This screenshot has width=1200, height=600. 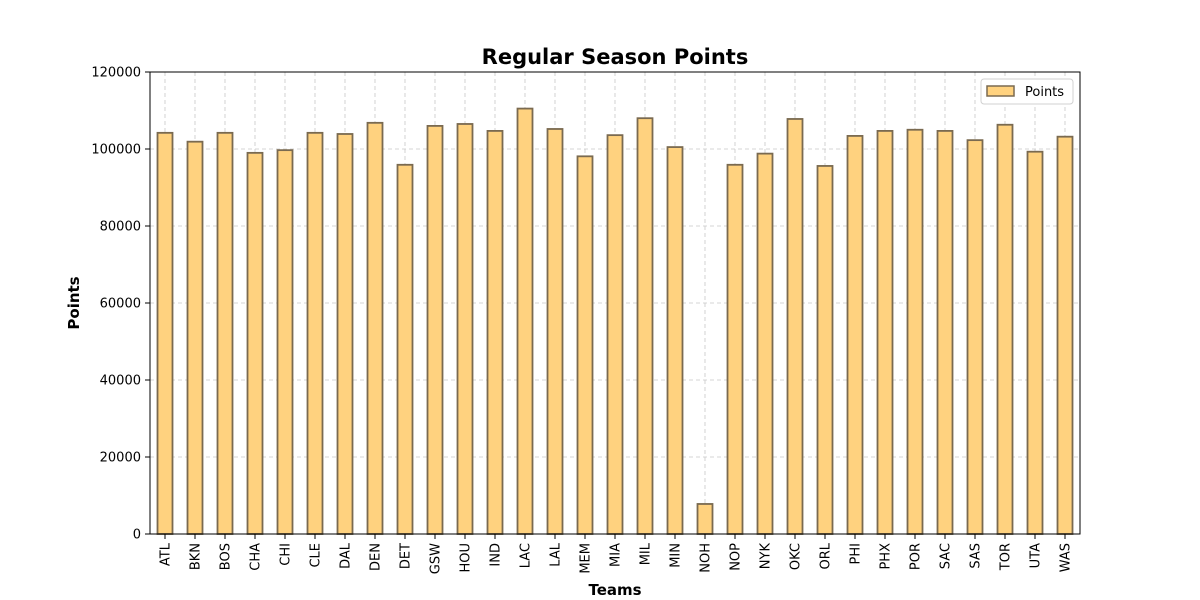 I want to click on x-tick-label: BKN, so click(x=196, y=556).